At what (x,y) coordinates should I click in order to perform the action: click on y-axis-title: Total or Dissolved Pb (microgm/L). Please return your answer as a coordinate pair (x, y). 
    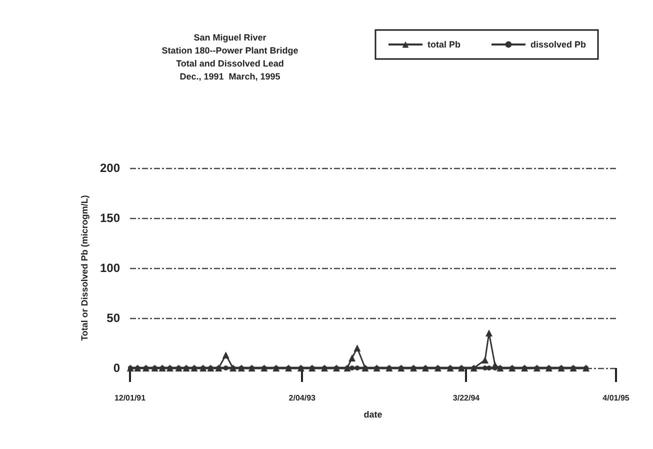
    Looking at the image, I should click on (85, 268).